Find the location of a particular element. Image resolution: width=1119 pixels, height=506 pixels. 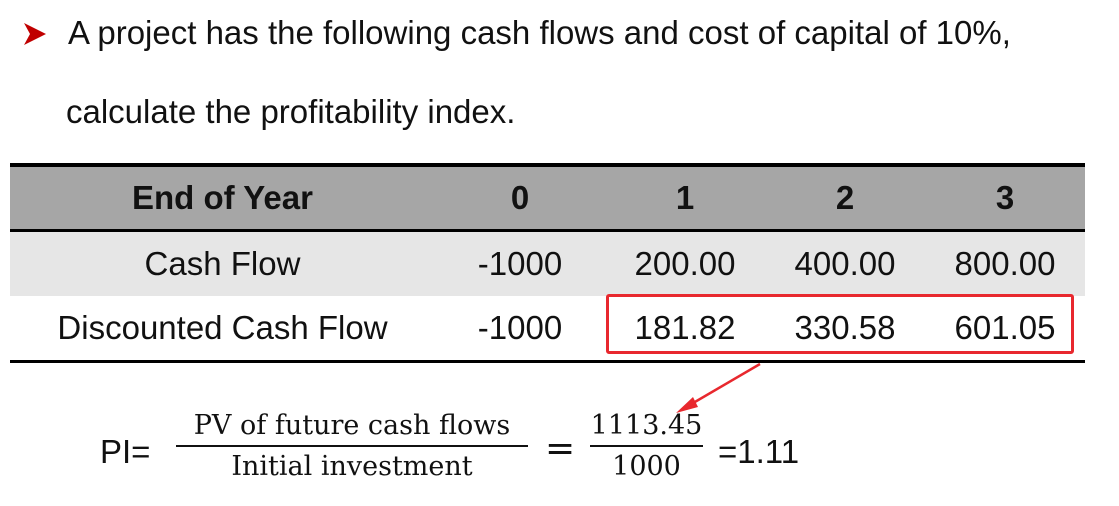

header-year-2: 2 is located at coordinates (845, 197).